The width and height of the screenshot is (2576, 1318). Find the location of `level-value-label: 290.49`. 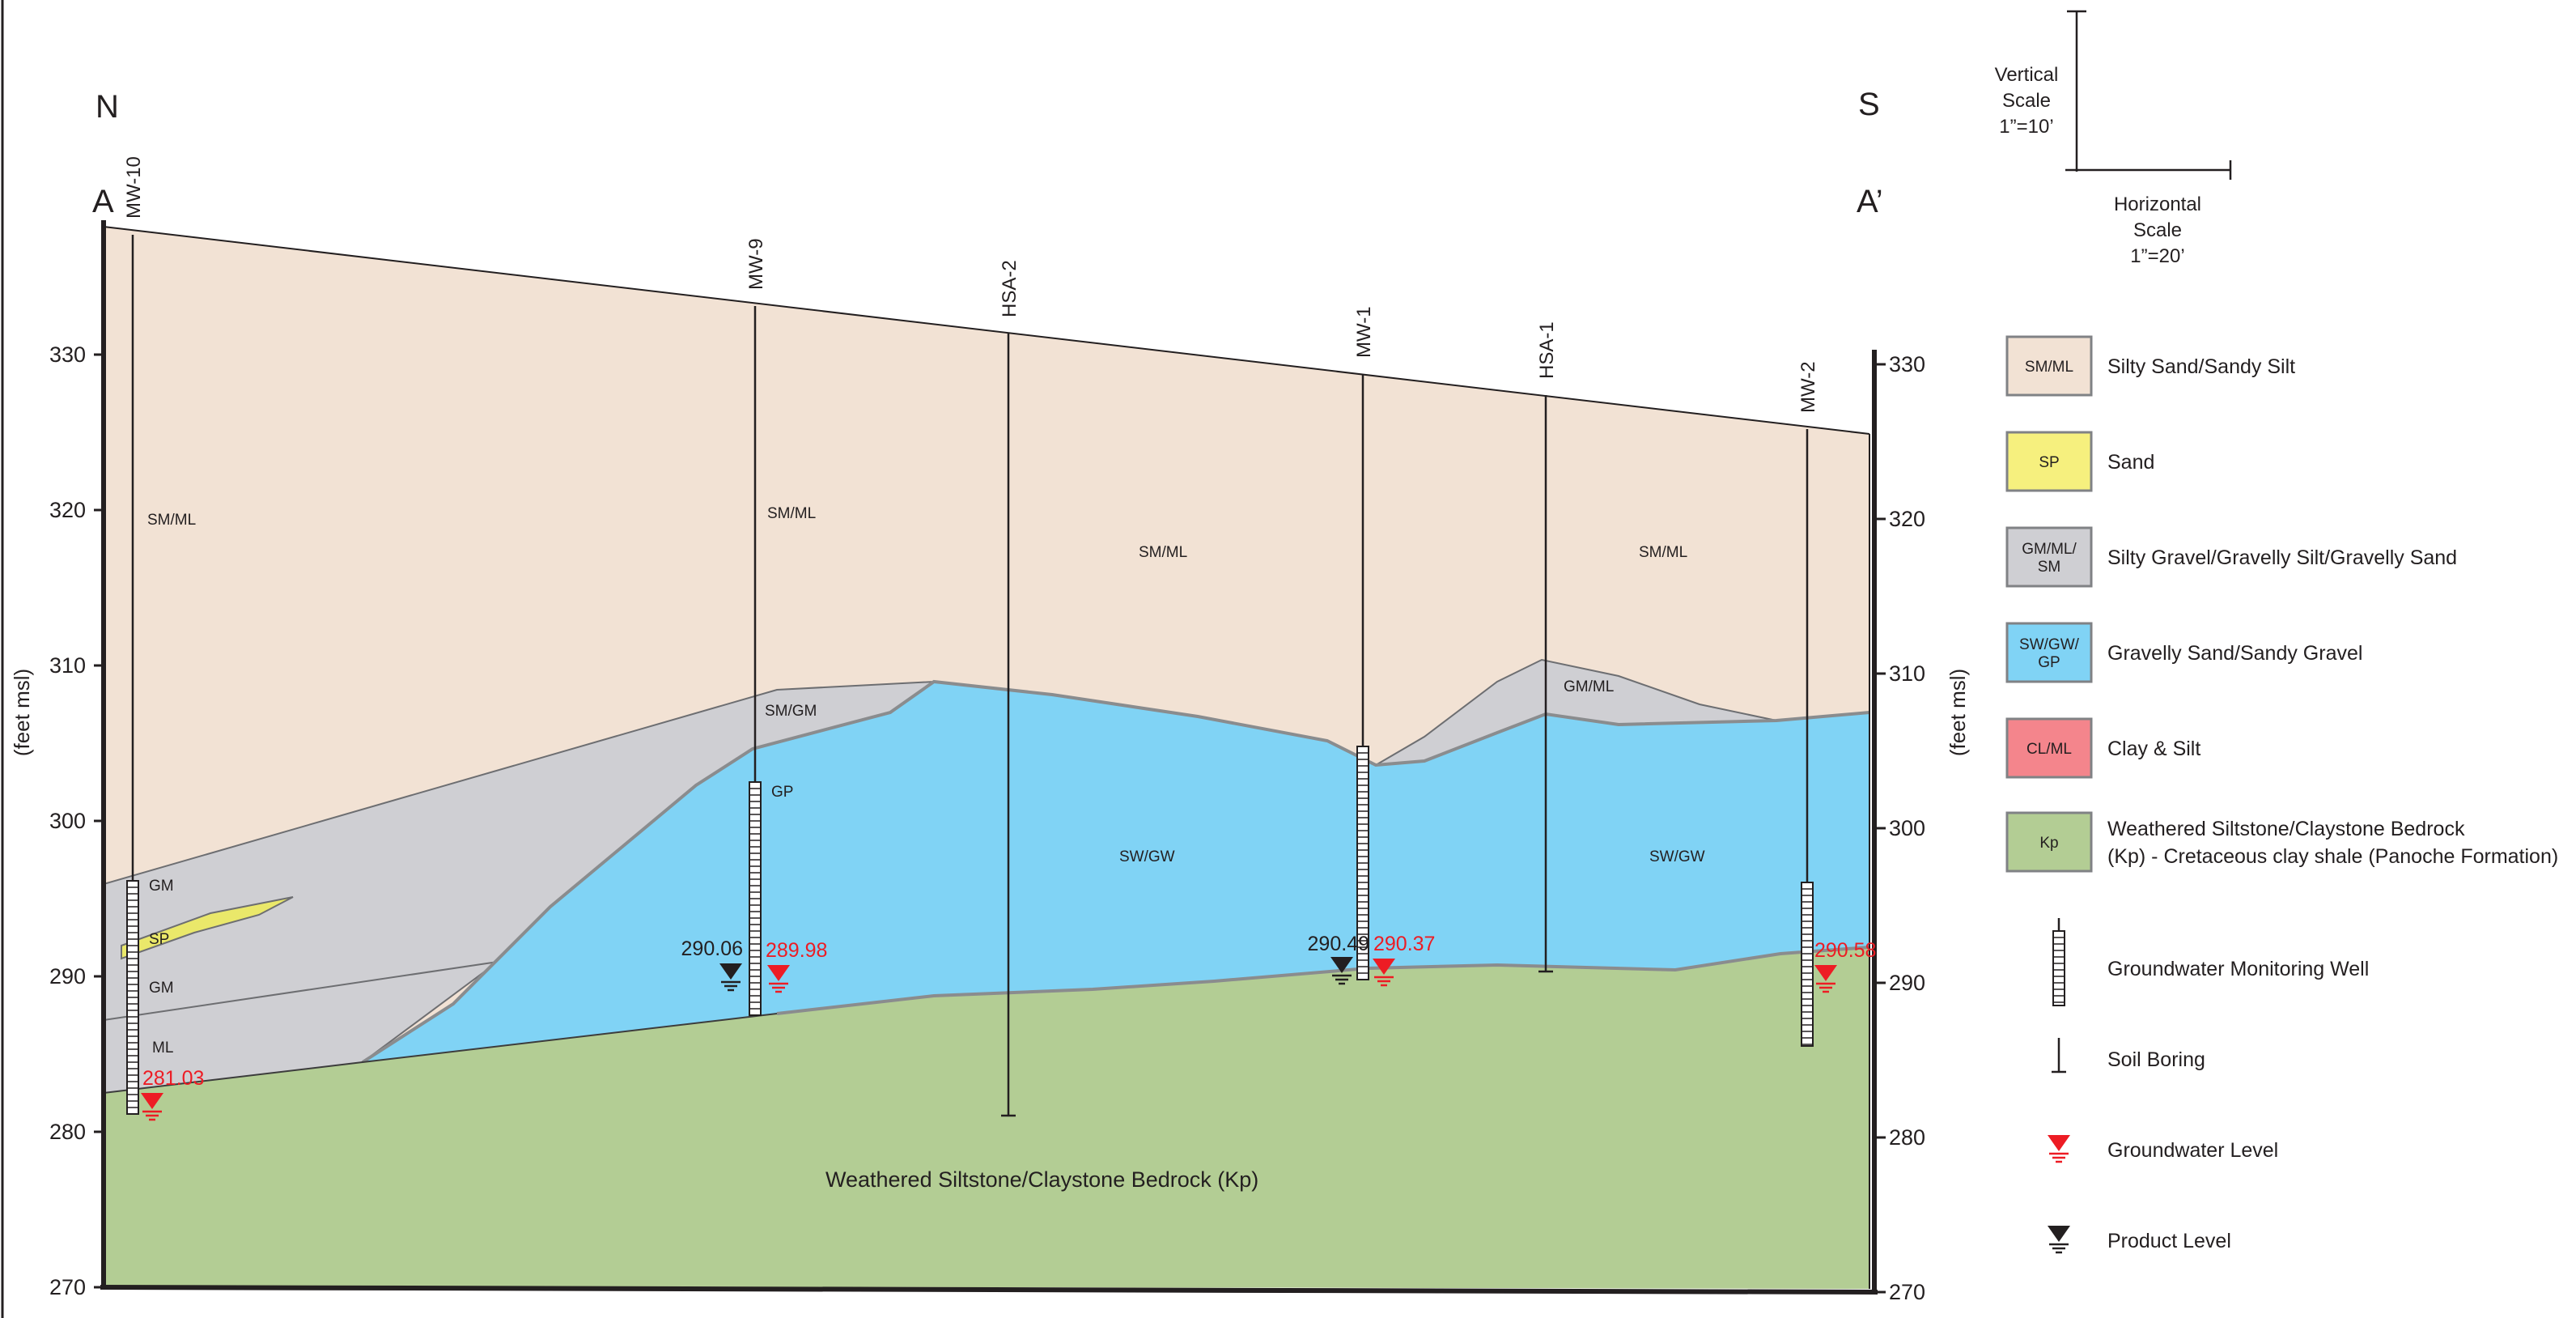

level-value-label: 290.49 is located at coordinates (1338, 944).